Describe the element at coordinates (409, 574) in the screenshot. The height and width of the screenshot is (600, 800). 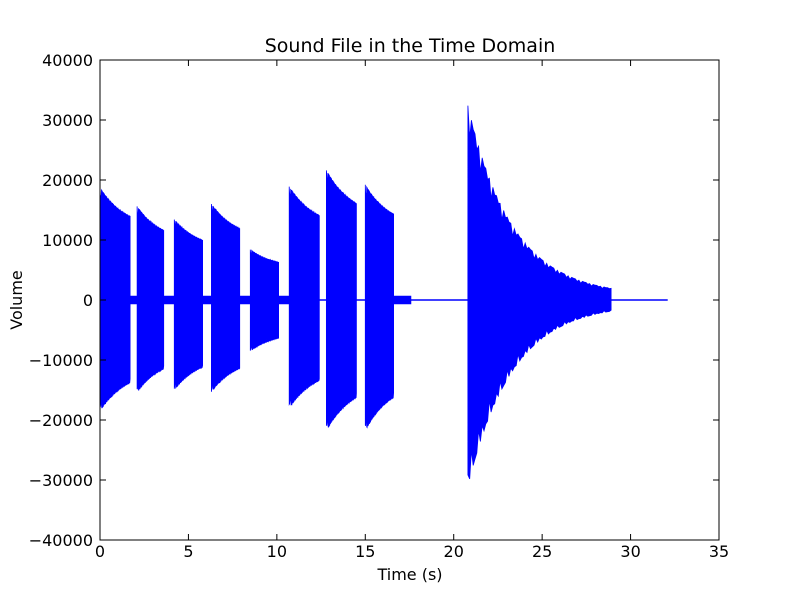
I see `x-axis-label: Time (s)` at that location.